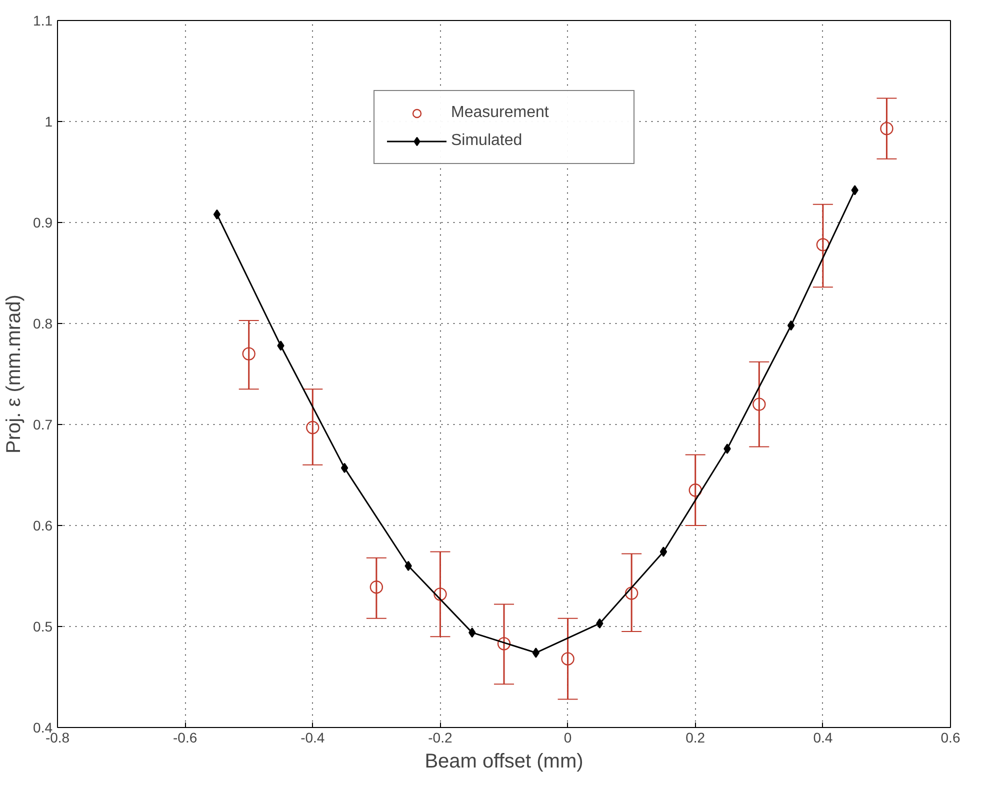 The height and width of the screenshot is (786, 991). I want to click on x-axis-title: Beam offset (mm), so click(504, 761).